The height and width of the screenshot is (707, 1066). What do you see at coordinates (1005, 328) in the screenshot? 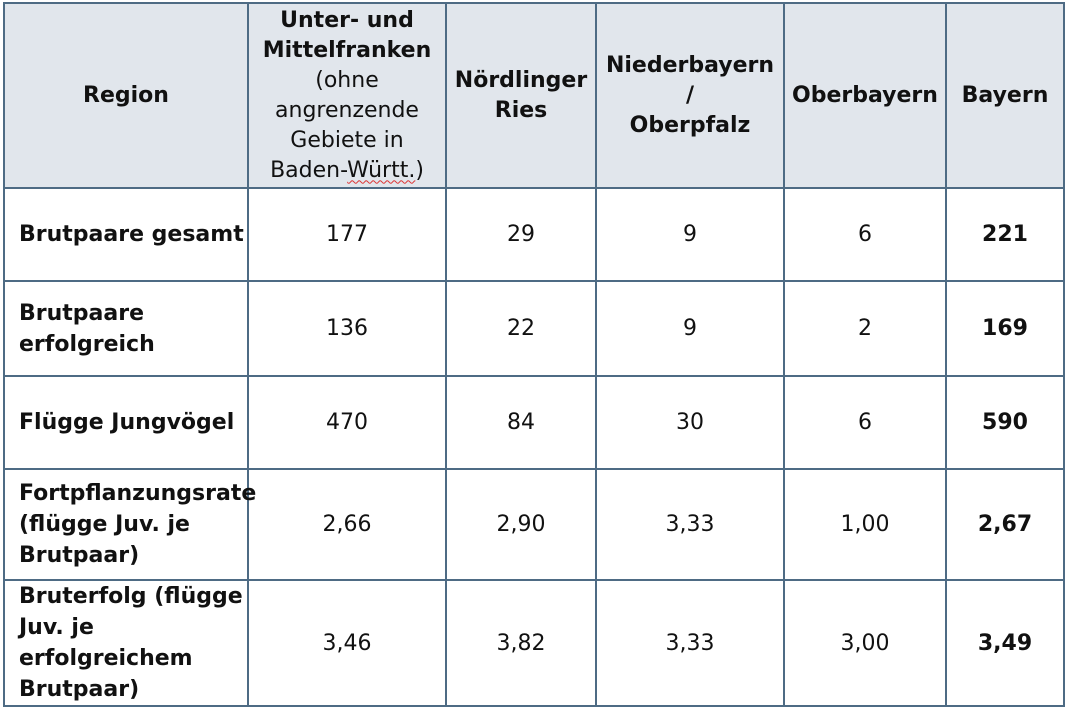
I see `total-cell: 169` at bounding box center [1005, 328].